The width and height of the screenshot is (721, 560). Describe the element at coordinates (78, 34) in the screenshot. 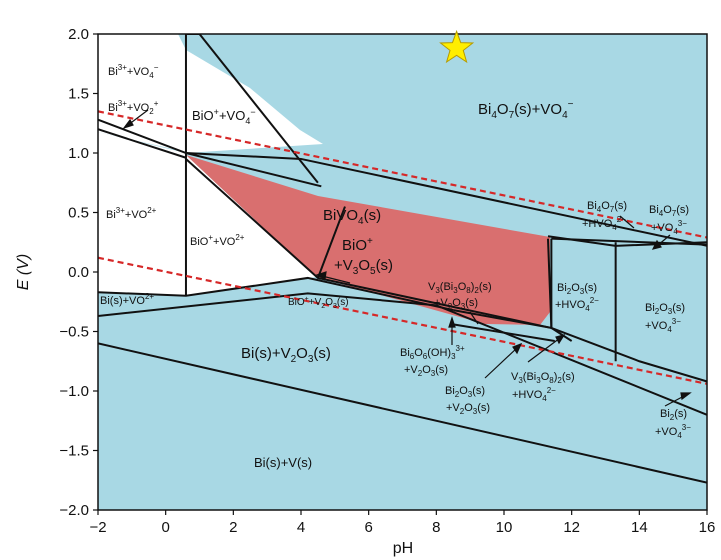

I see `y-tick-label: 2.0` at that location.